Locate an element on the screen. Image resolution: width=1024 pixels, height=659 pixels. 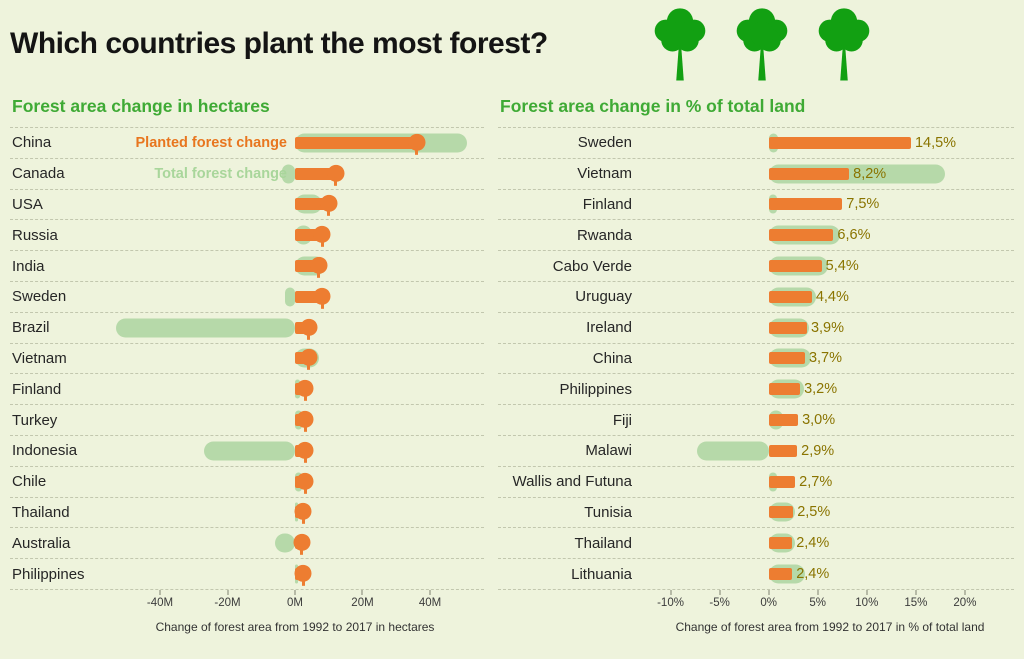
chart-row: Fiji 3,0% is located at coordinates (756, 420).